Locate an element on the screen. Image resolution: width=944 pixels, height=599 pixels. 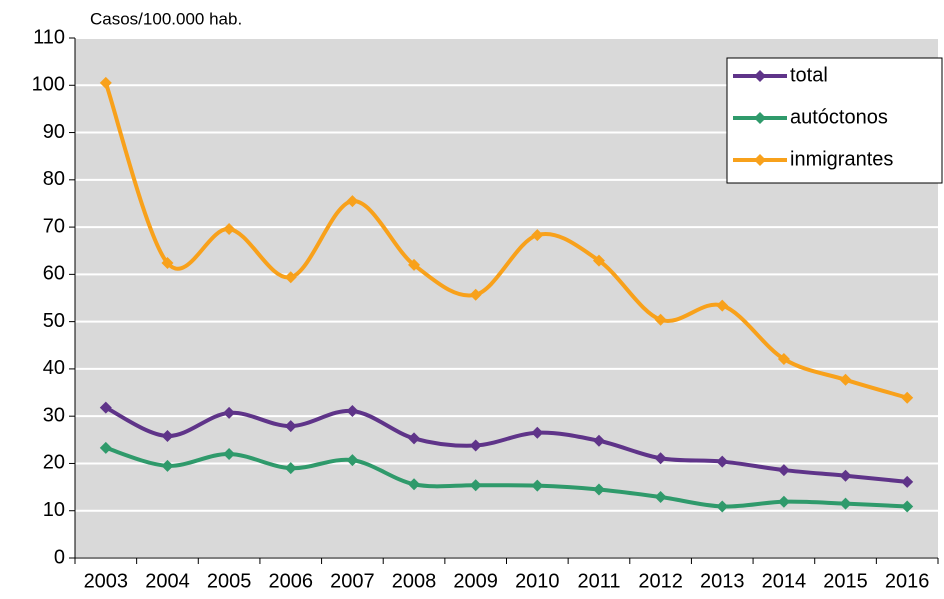
y-tick-label: 100 is located at coordinates (48, 85).